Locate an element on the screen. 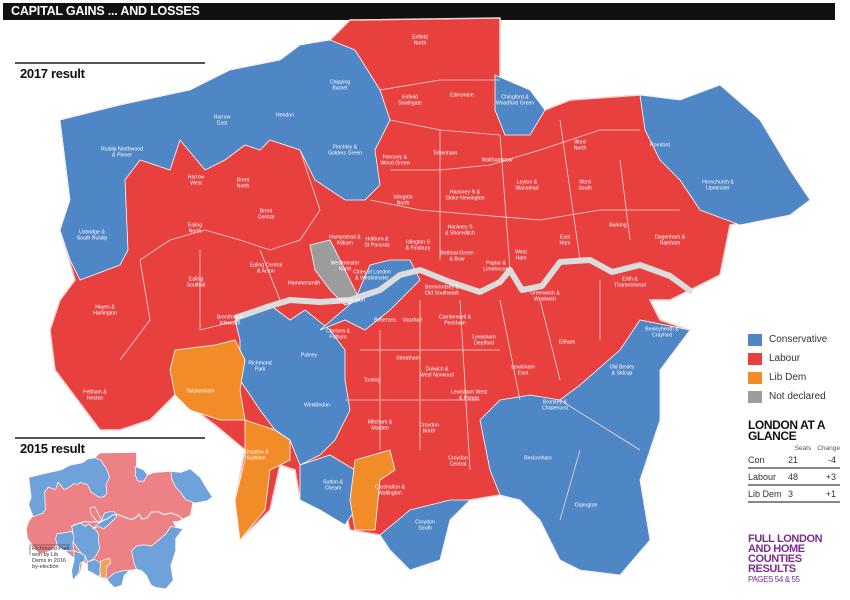 Image resolution: width=850 pixels, height=600 pixels. col-seats: Seats is located at coordinates (803, 448).